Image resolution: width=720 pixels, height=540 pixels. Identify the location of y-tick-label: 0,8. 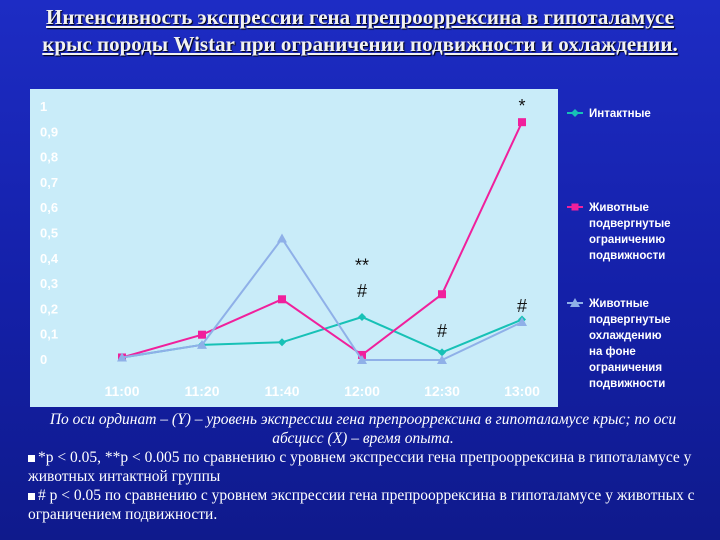
(49, 157).